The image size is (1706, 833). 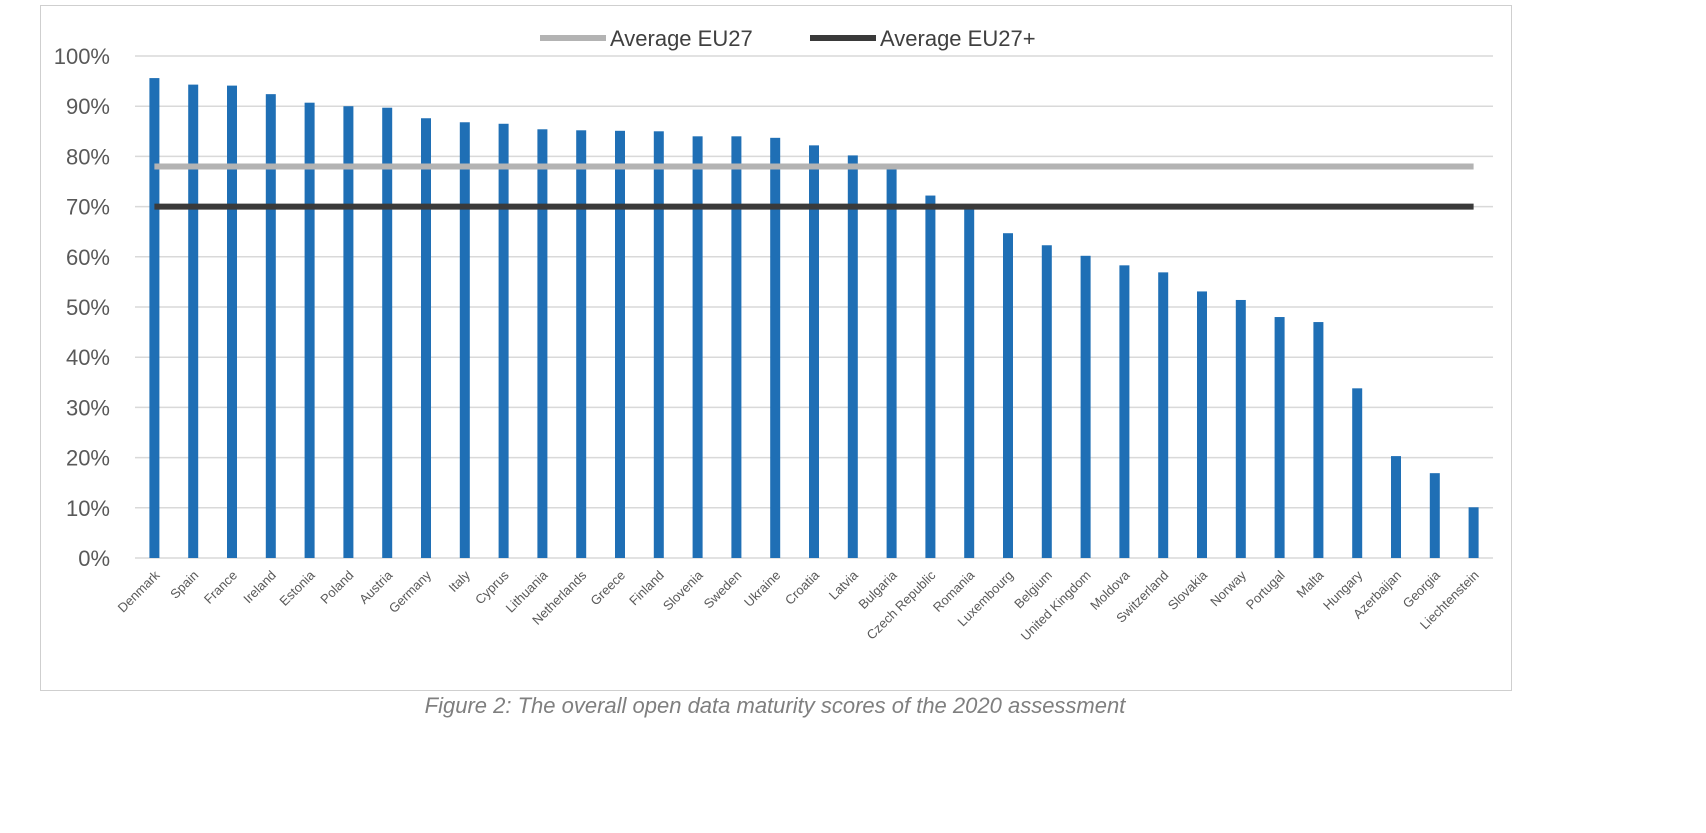 What do you see at coordinates (82, 56) in the screenshot?
I see `y-tick-label: 100%` at bounding box center [82, 56].